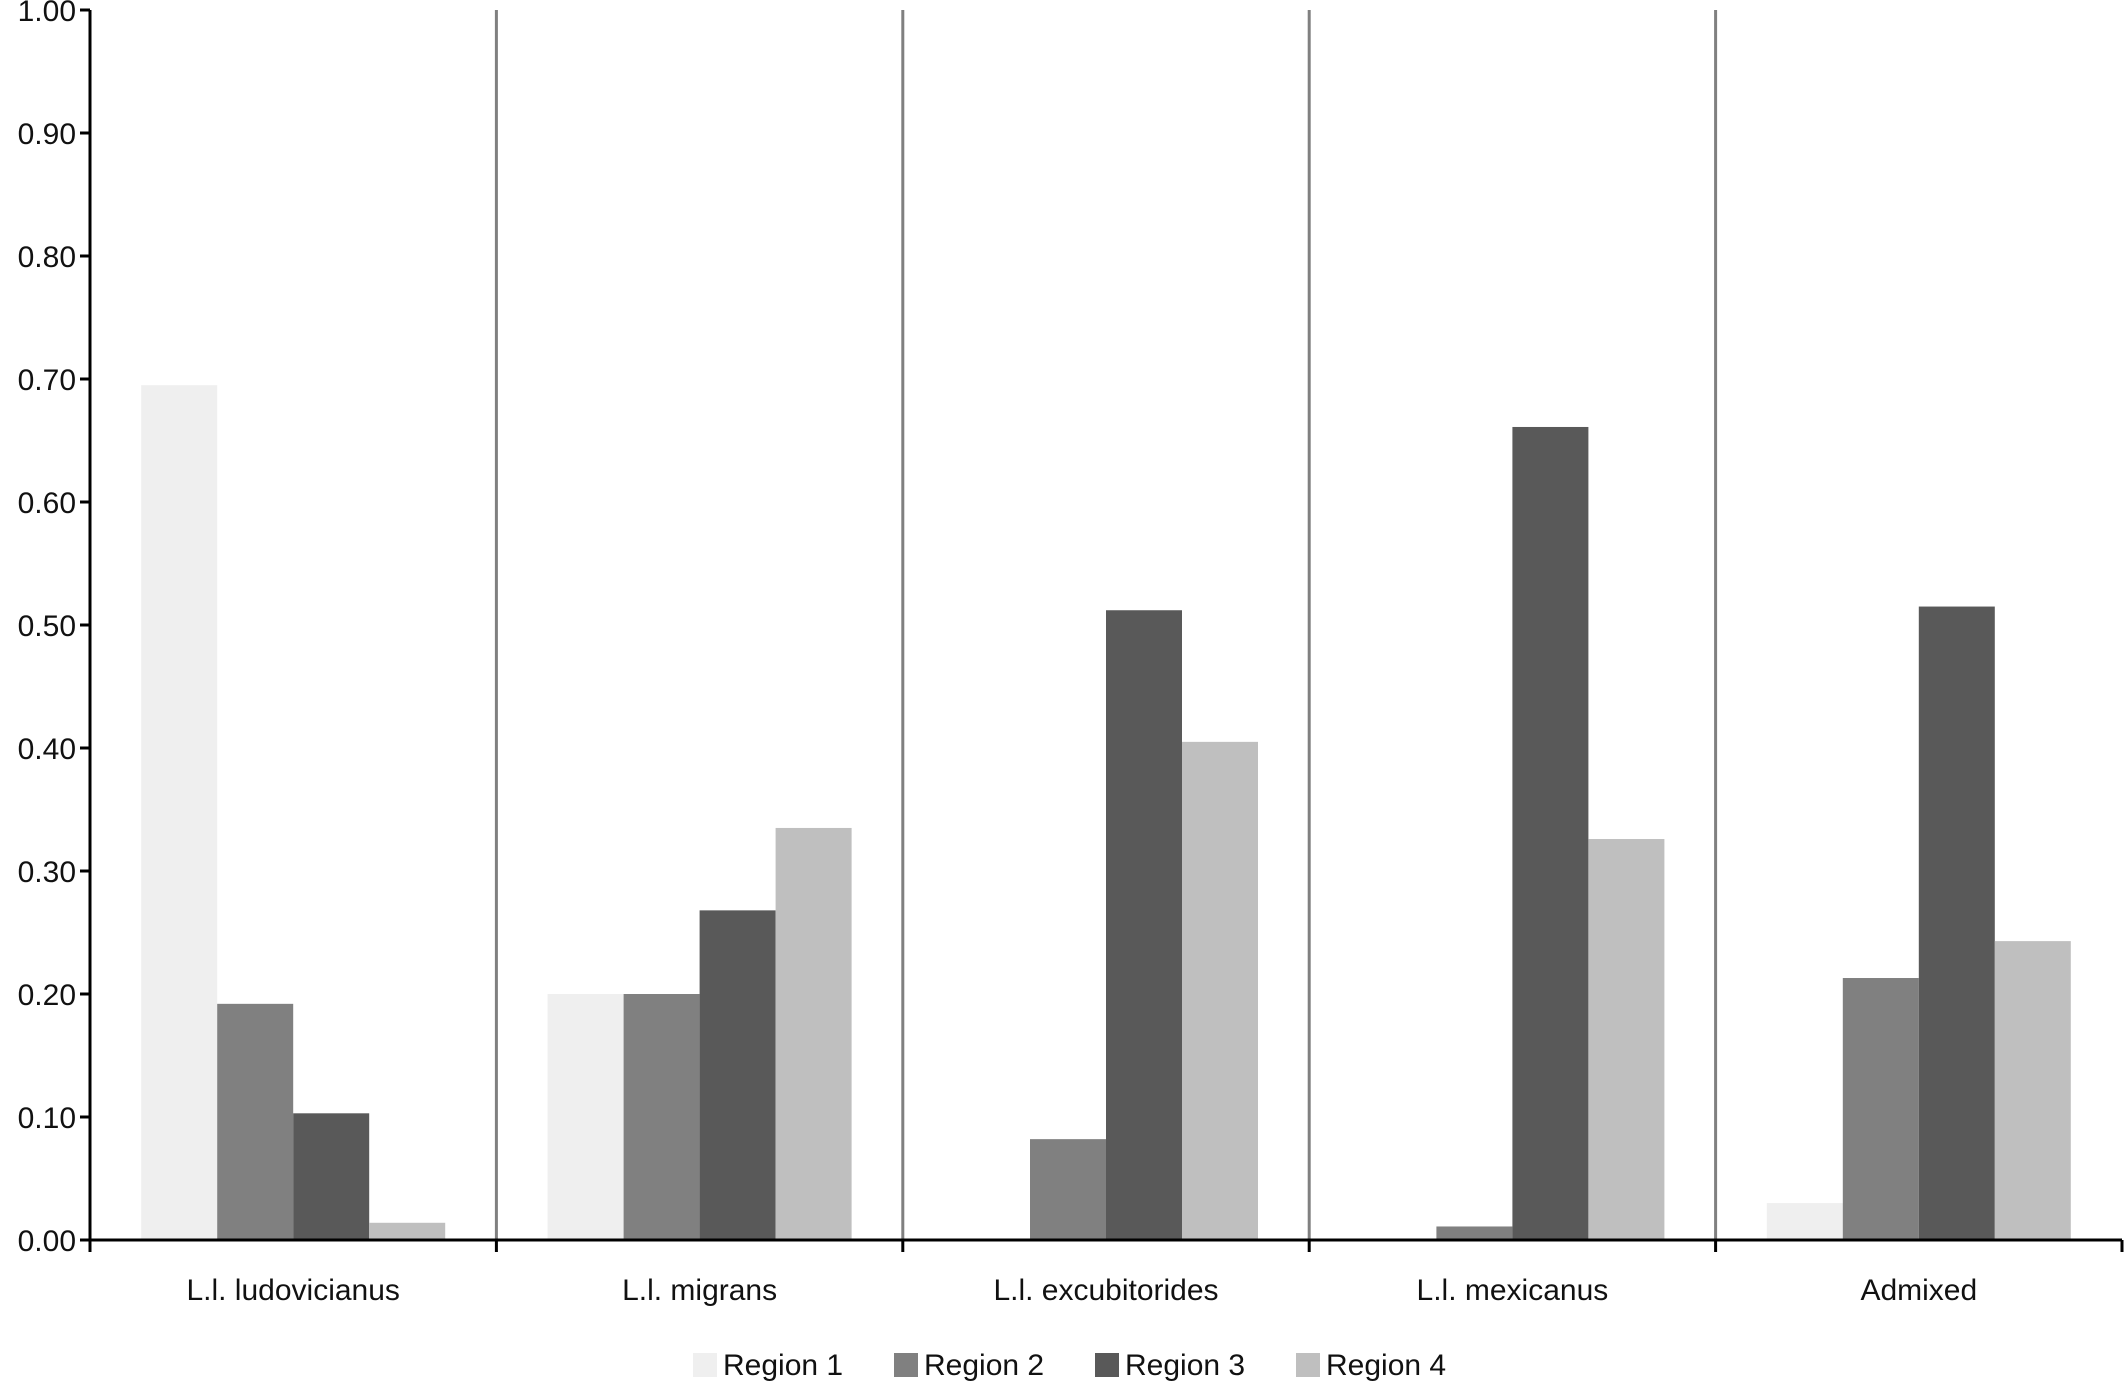 The height and width of the screenshot is (1398, 2128). Describe the element at coordinates (699, 1290) in the screenshot. I see `x-category-label: L.l. migrans` at that location.